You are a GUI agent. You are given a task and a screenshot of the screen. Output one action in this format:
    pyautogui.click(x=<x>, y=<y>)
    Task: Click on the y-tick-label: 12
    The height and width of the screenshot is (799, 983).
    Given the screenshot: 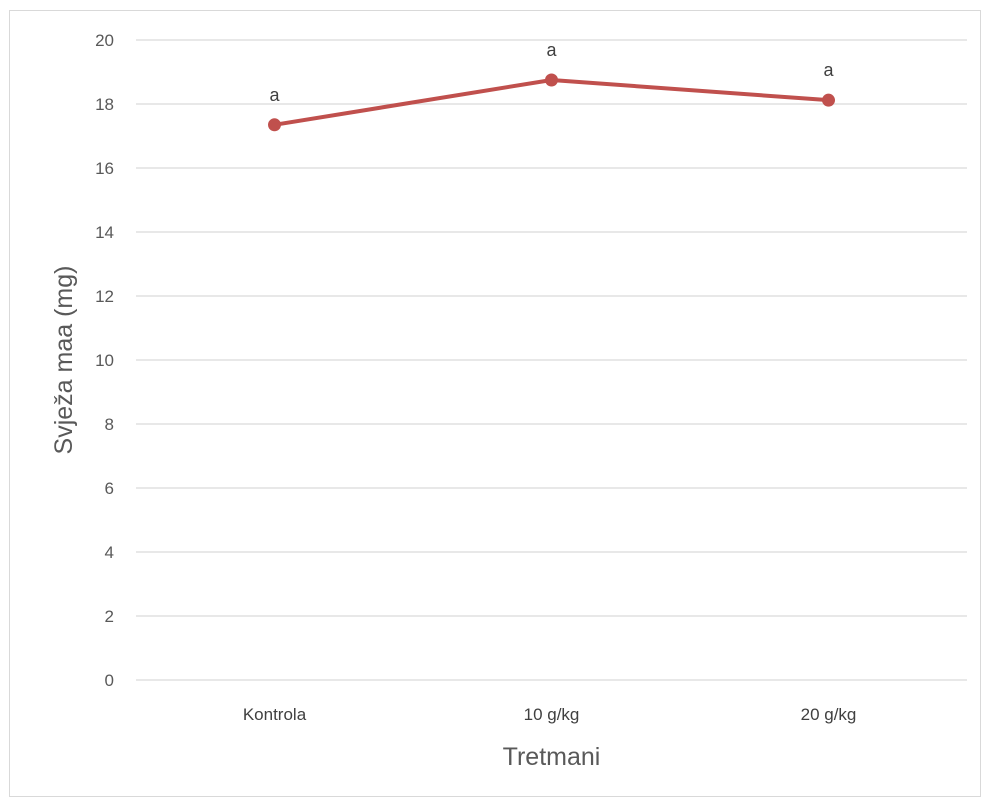 What is the action you would take?
    pyautogui.click(x=104, y=296)
    